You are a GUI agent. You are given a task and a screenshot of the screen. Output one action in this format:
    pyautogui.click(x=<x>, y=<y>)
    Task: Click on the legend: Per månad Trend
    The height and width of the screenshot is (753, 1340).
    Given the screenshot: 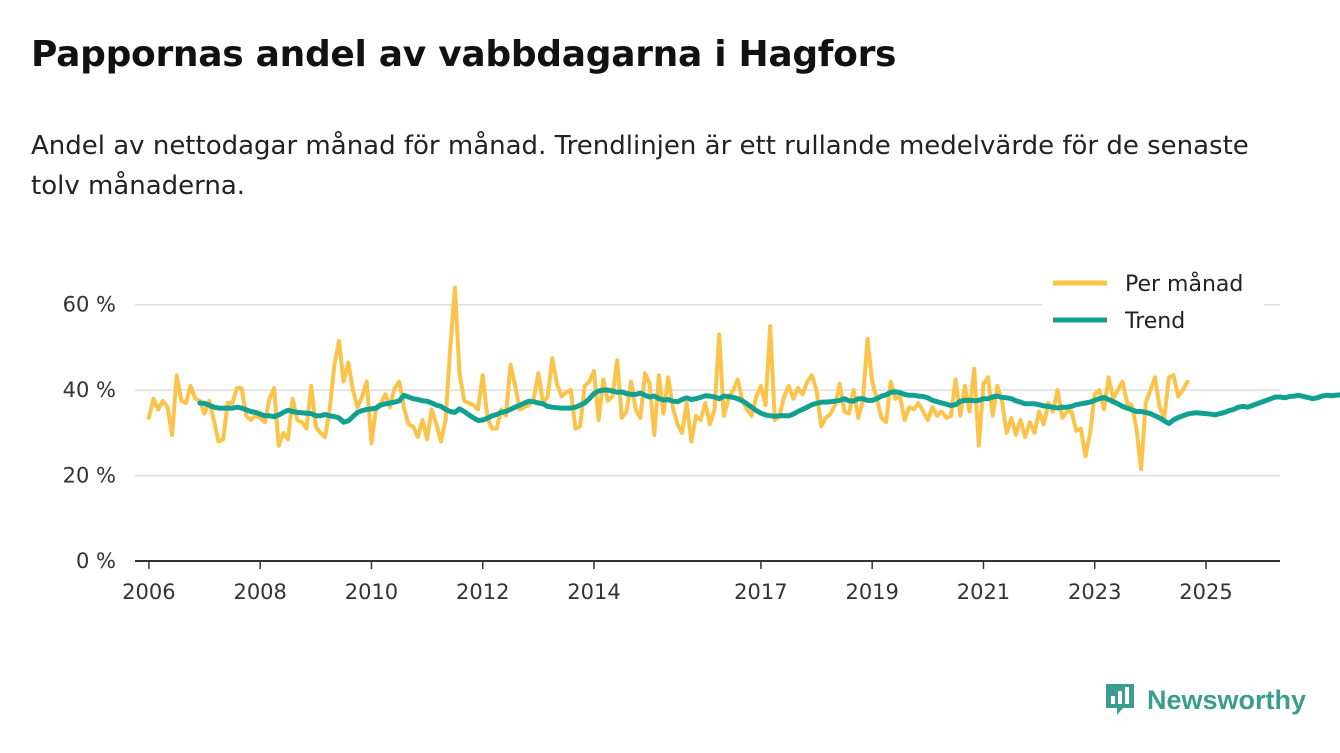 What is the action you would take?
    pyautogui.click(x=1153, y=302)
    